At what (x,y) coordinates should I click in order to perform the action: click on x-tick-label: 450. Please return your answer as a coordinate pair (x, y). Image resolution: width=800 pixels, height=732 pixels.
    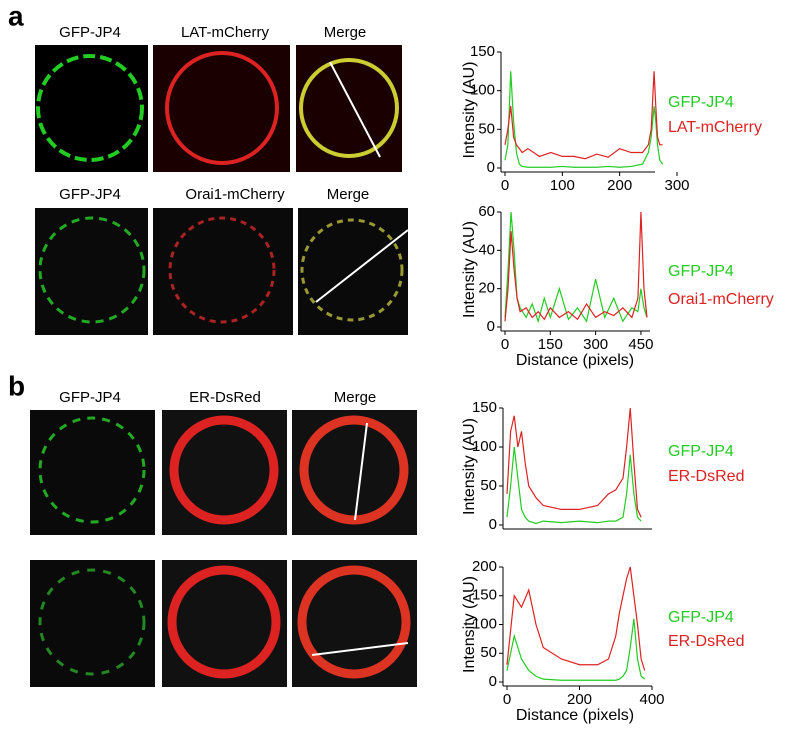
    Looking at the image, I should click on (640, 344).